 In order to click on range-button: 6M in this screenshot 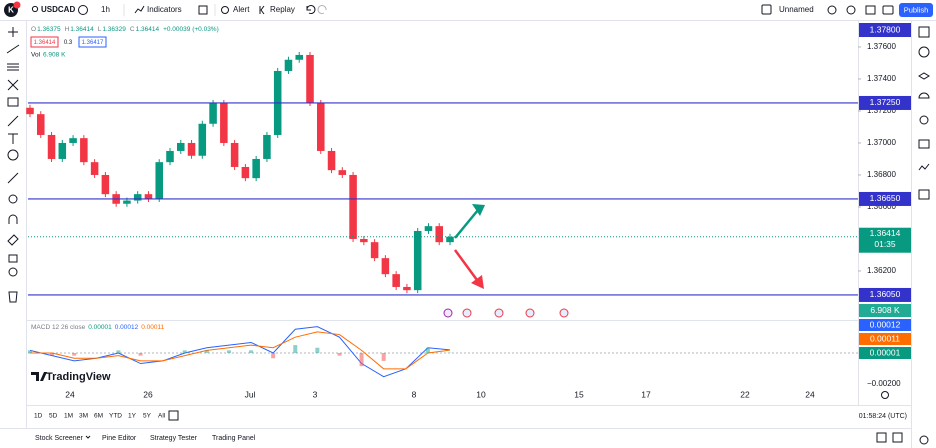, I will do `click(98, 416)`.